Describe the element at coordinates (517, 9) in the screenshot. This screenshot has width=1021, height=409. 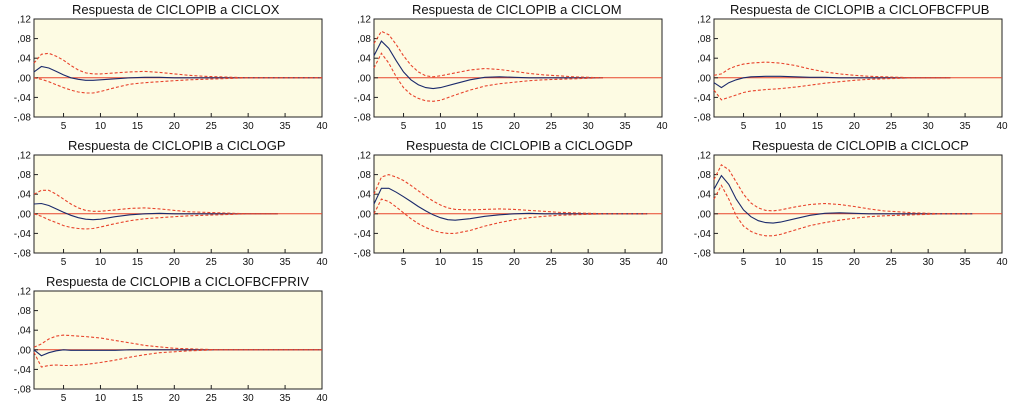
I see `panel-title: Respuesta de CICLOPIB a CICLOM` at that location.